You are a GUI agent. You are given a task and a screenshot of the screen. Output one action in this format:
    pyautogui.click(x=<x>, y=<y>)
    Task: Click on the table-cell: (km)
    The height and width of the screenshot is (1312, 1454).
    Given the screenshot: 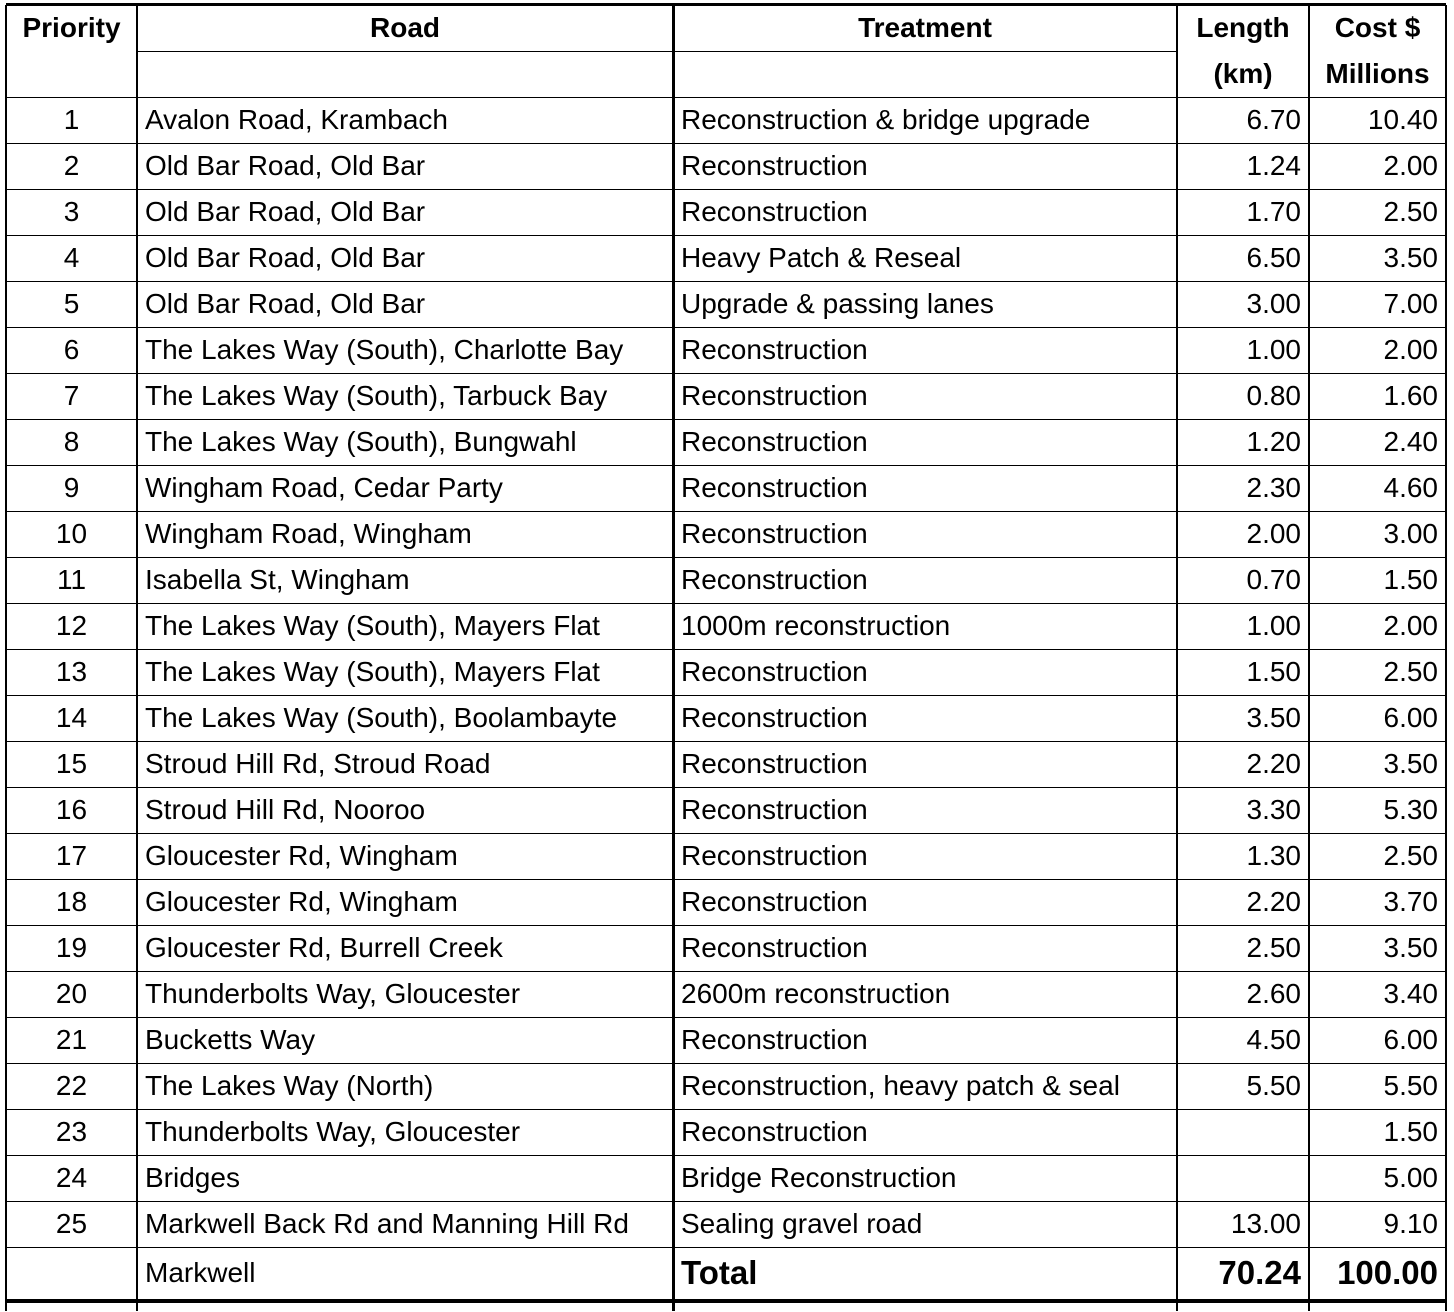 What is the action you would take?
    pyautogui.click(x=1243, y=73)
    